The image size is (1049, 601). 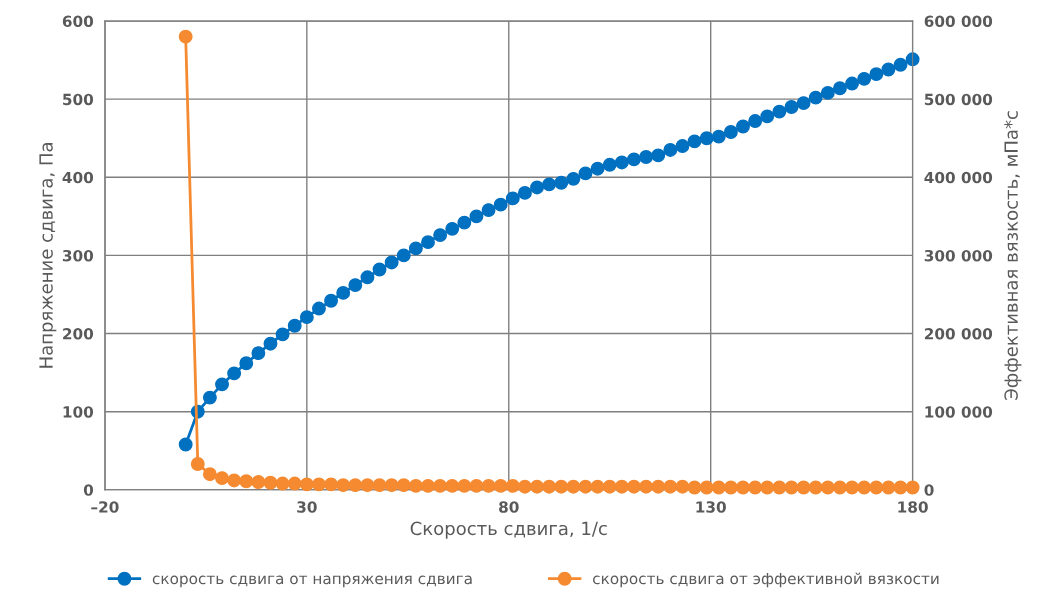 I want to click on y-tick-label: 300, so click(x=78, y=255).